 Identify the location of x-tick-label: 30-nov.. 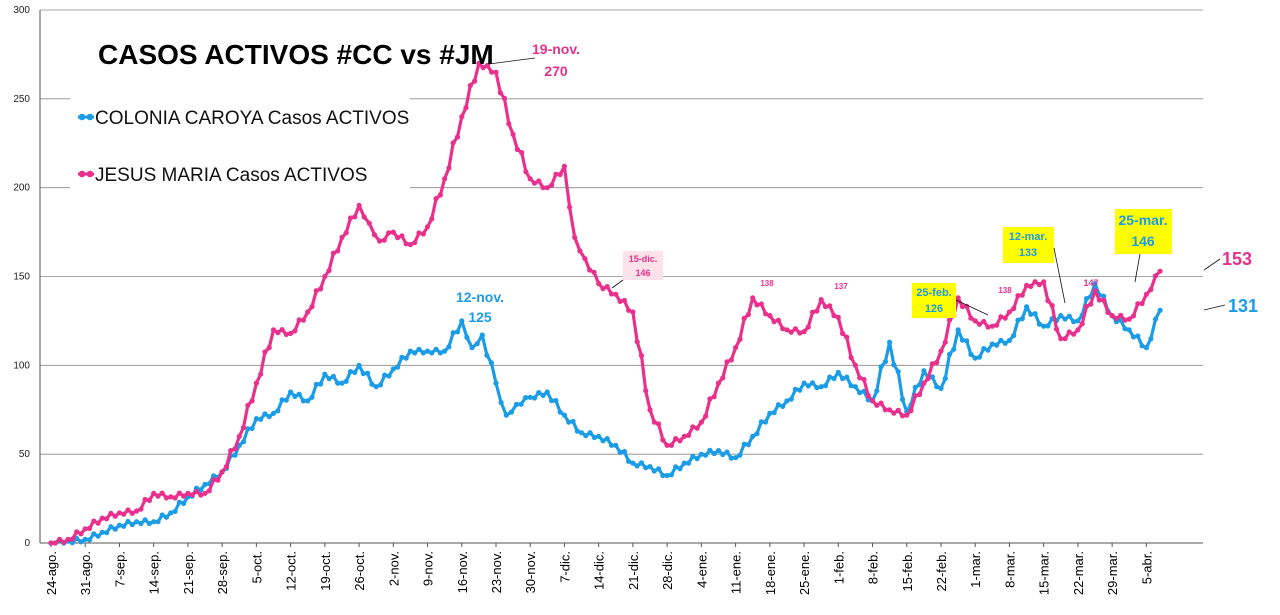
(530, 572).